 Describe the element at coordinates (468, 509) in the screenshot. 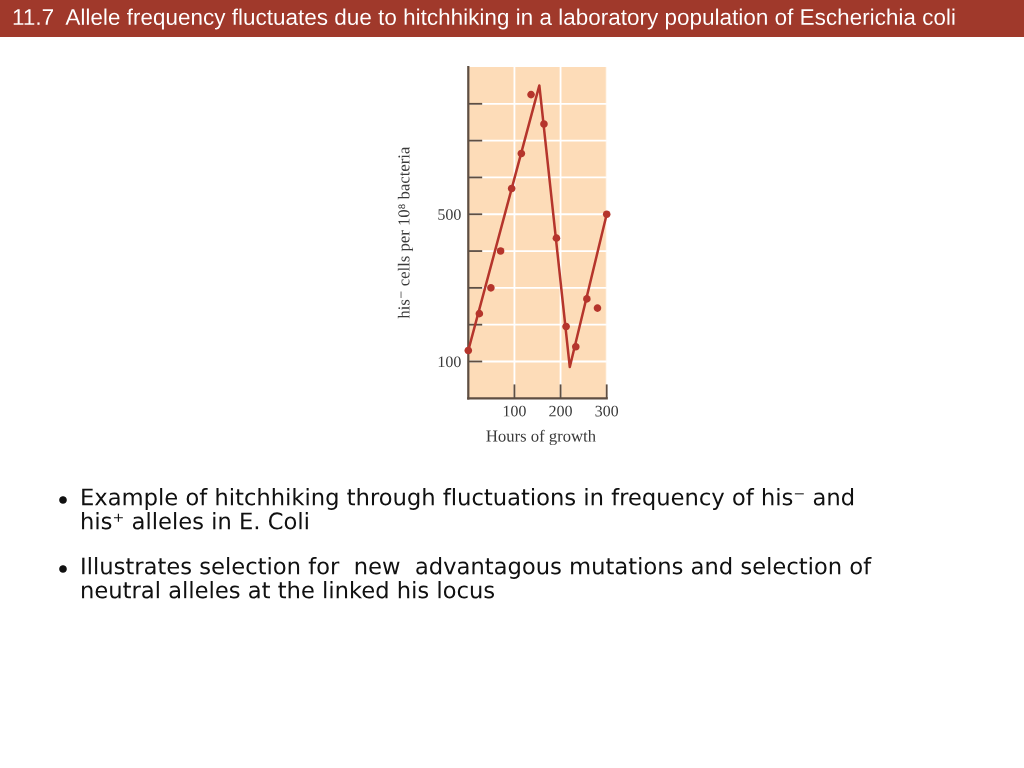

I see `text: Example of hitchhiking through fluctuations in frequency of his⁻ and his⁺ alleles in E. Coli` at that location.